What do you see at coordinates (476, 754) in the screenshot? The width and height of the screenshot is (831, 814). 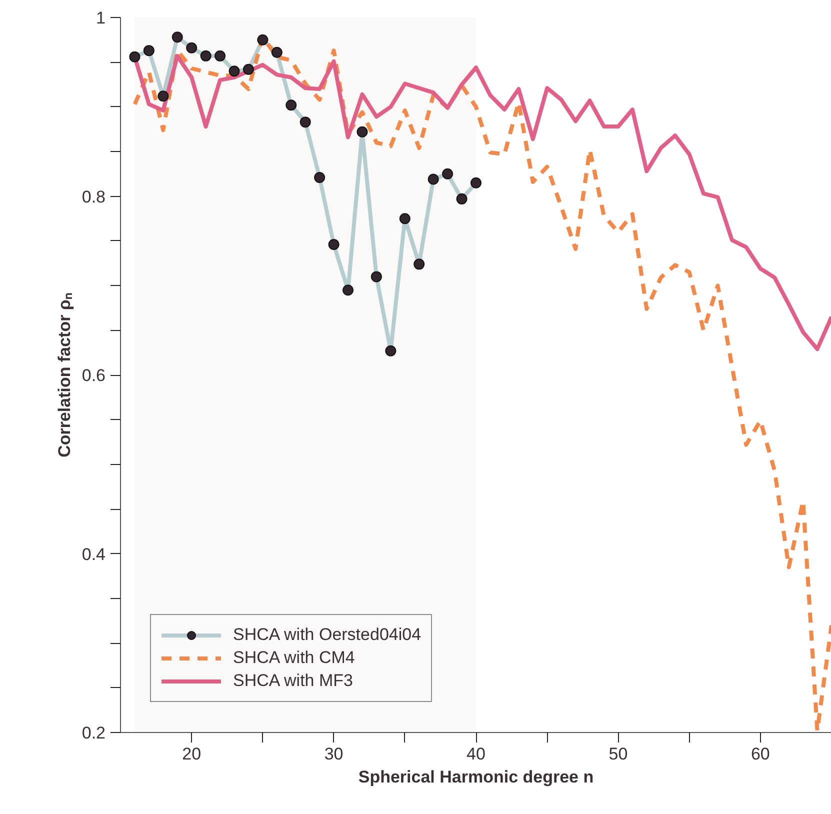 I see `x-tick-label: 40` at bounding box center [476, 754].